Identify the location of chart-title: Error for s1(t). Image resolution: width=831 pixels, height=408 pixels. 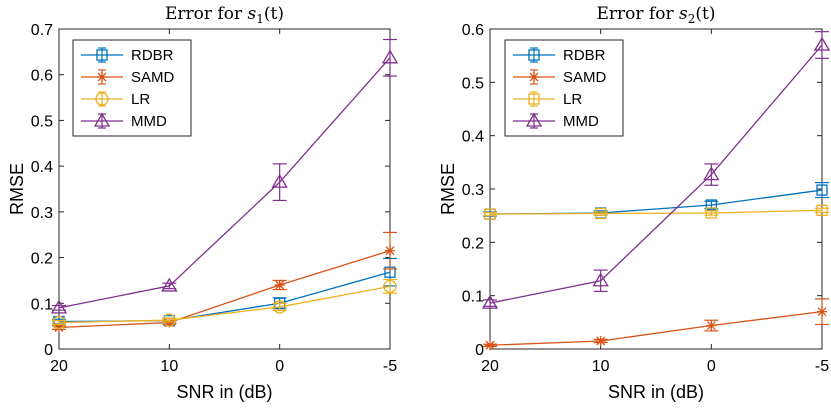
(224, 15).